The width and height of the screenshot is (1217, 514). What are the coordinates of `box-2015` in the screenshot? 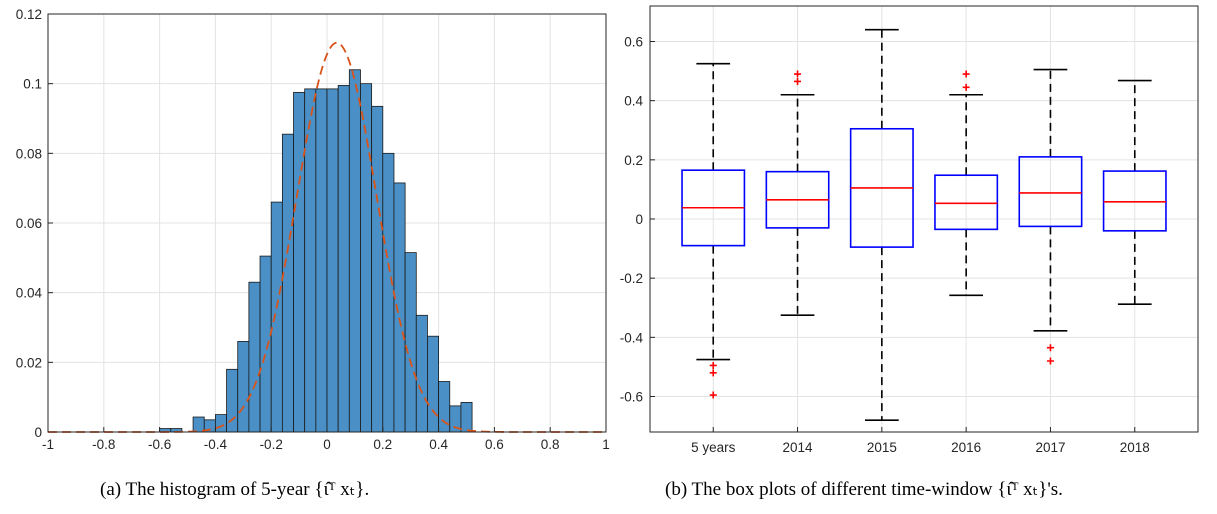 It's located at (881, 224).